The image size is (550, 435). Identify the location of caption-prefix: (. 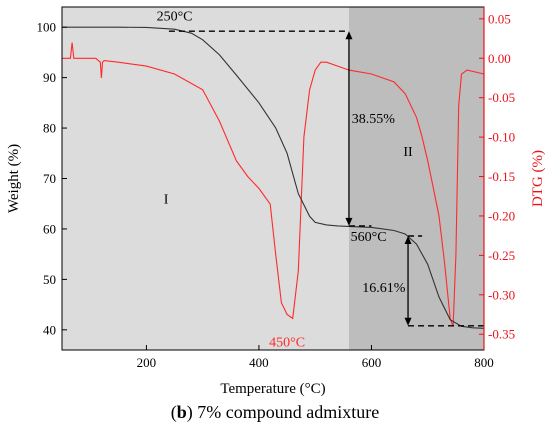
(173, 412).